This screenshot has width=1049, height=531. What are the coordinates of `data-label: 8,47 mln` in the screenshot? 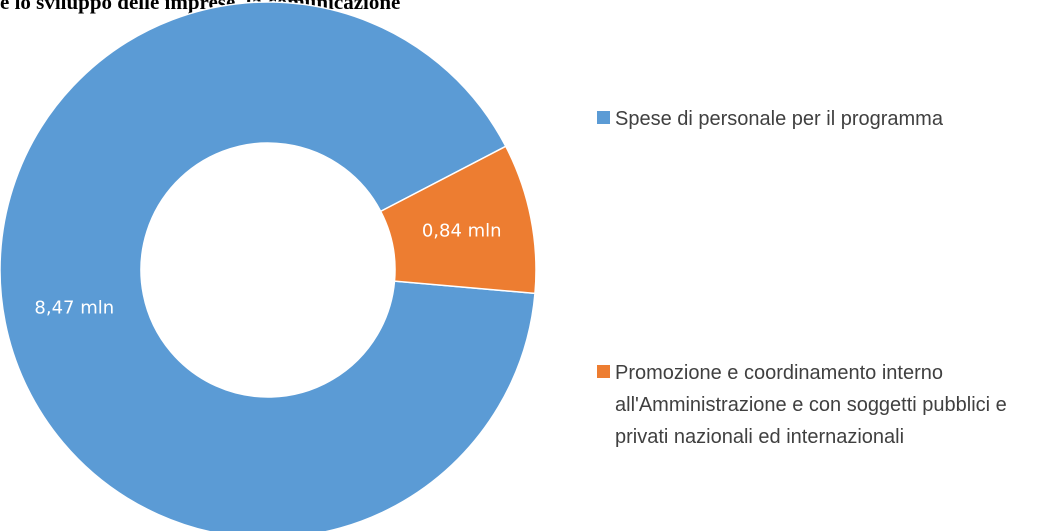 It's located at (74, 307).